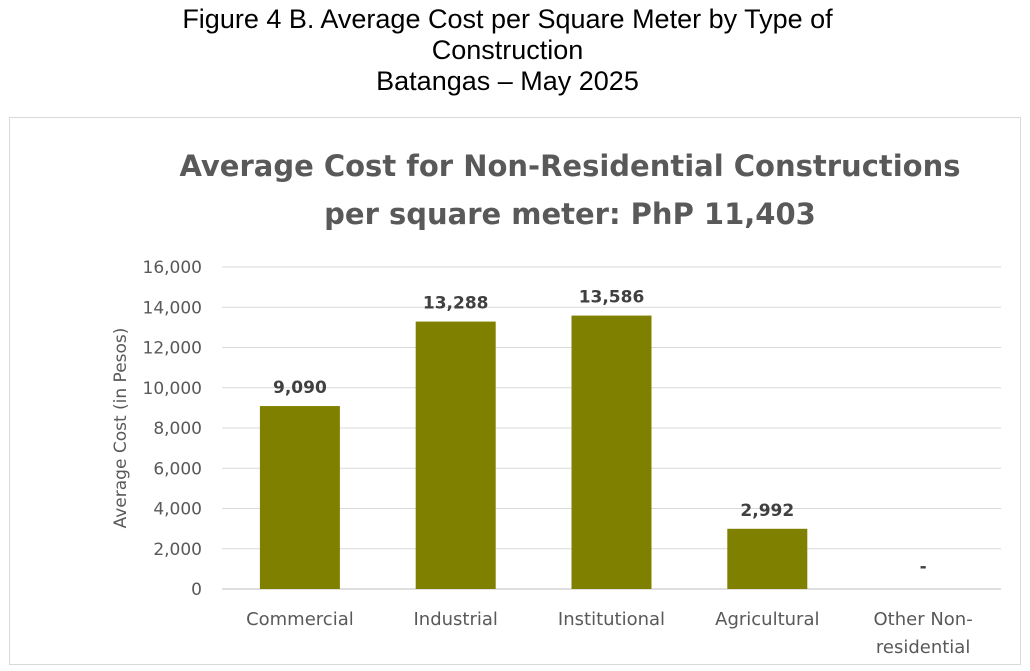  Describe the element at coordinates (767, 511) in the screenshot. I see `data-label: 2,992` at that location.